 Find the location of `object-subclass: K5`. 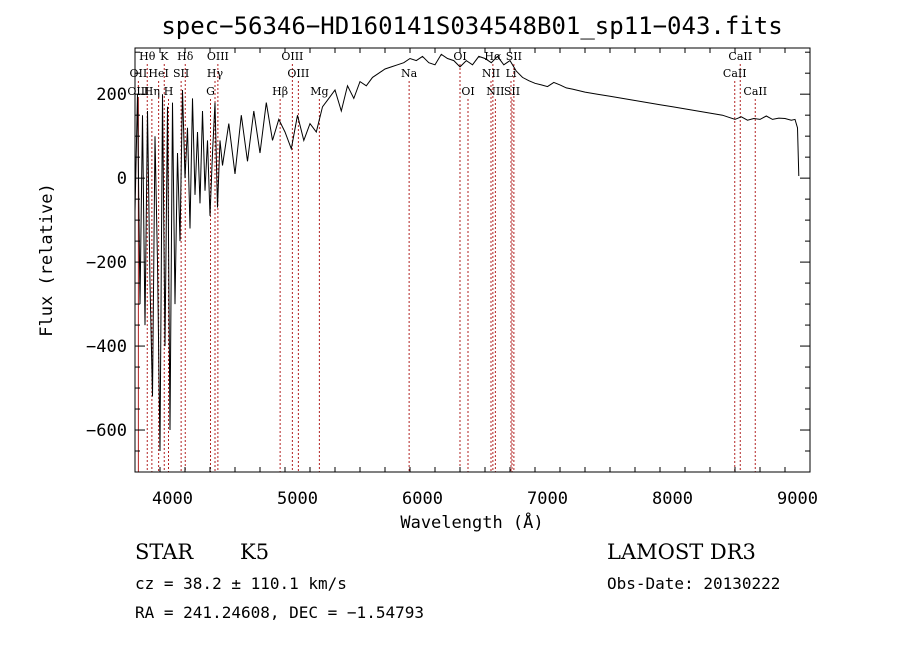

object-subclass: K5 is located at coordinates (255, 552).